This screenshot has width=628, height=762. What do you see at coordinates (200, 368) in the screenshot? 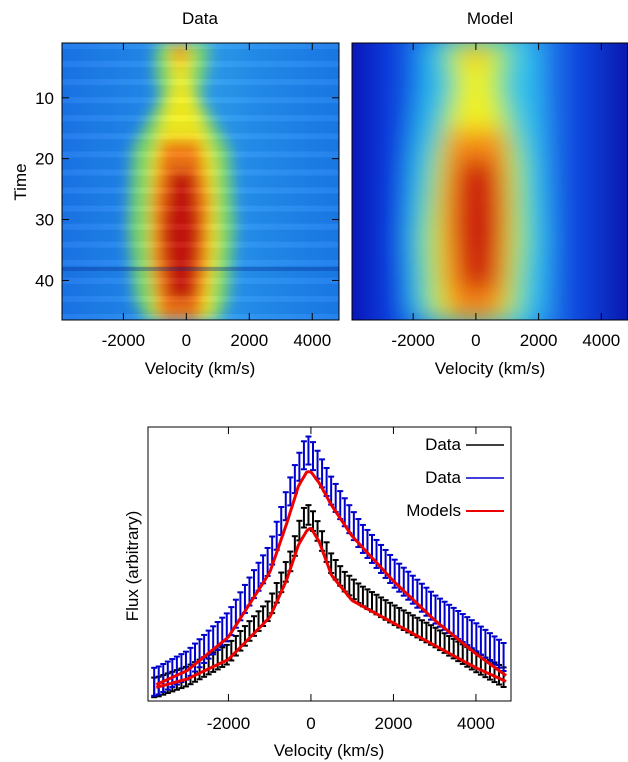
I see `heatmap-data-xlabel: Velocity (km/s)` at bounding box center [200, 368].